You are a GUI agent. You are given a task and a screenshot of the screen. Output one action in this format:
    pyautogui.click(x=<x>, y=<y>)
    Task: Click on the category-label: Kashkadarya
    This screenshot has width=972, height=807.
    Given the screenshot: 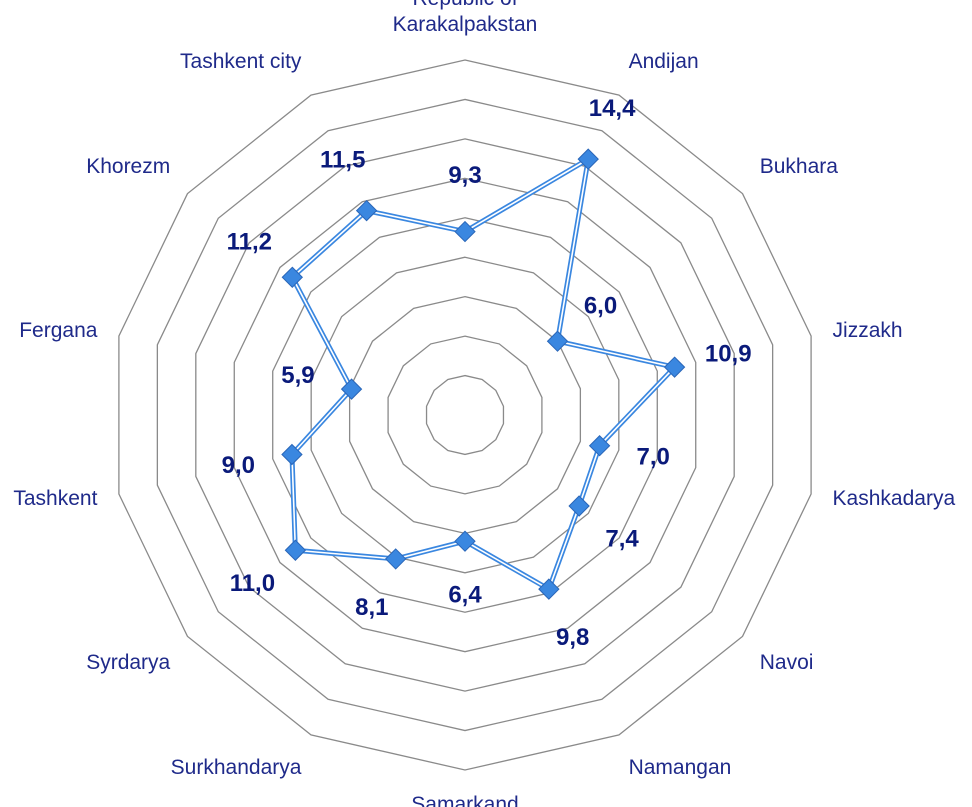 What is the action you would take?
    pyautogui.click(x=894, y=498)
    